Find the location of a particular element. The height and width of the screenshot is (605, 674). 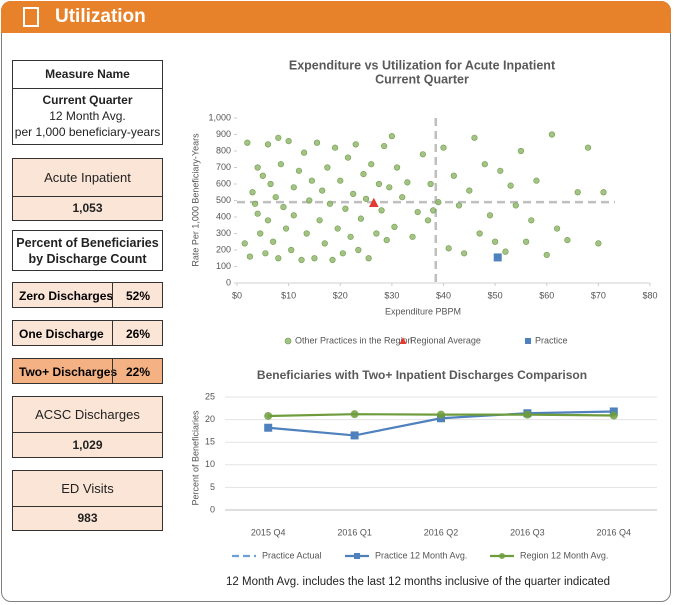

discharge-value: 26% is located at coordinates (138, 334).